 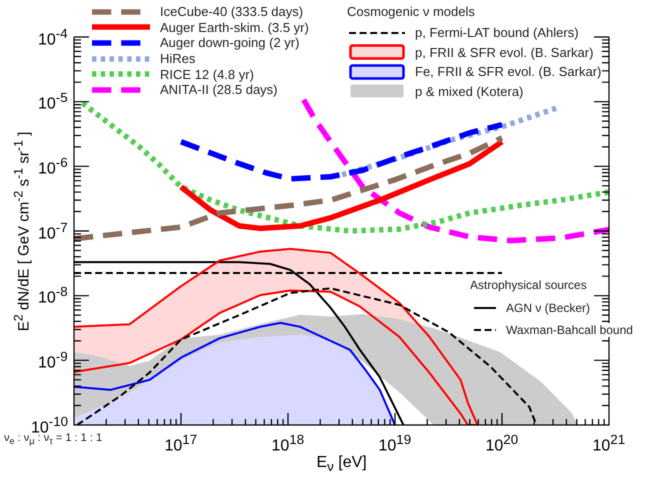 I want to click on legend-label: p & mixed (Kotera), so click(x=469, y=91).